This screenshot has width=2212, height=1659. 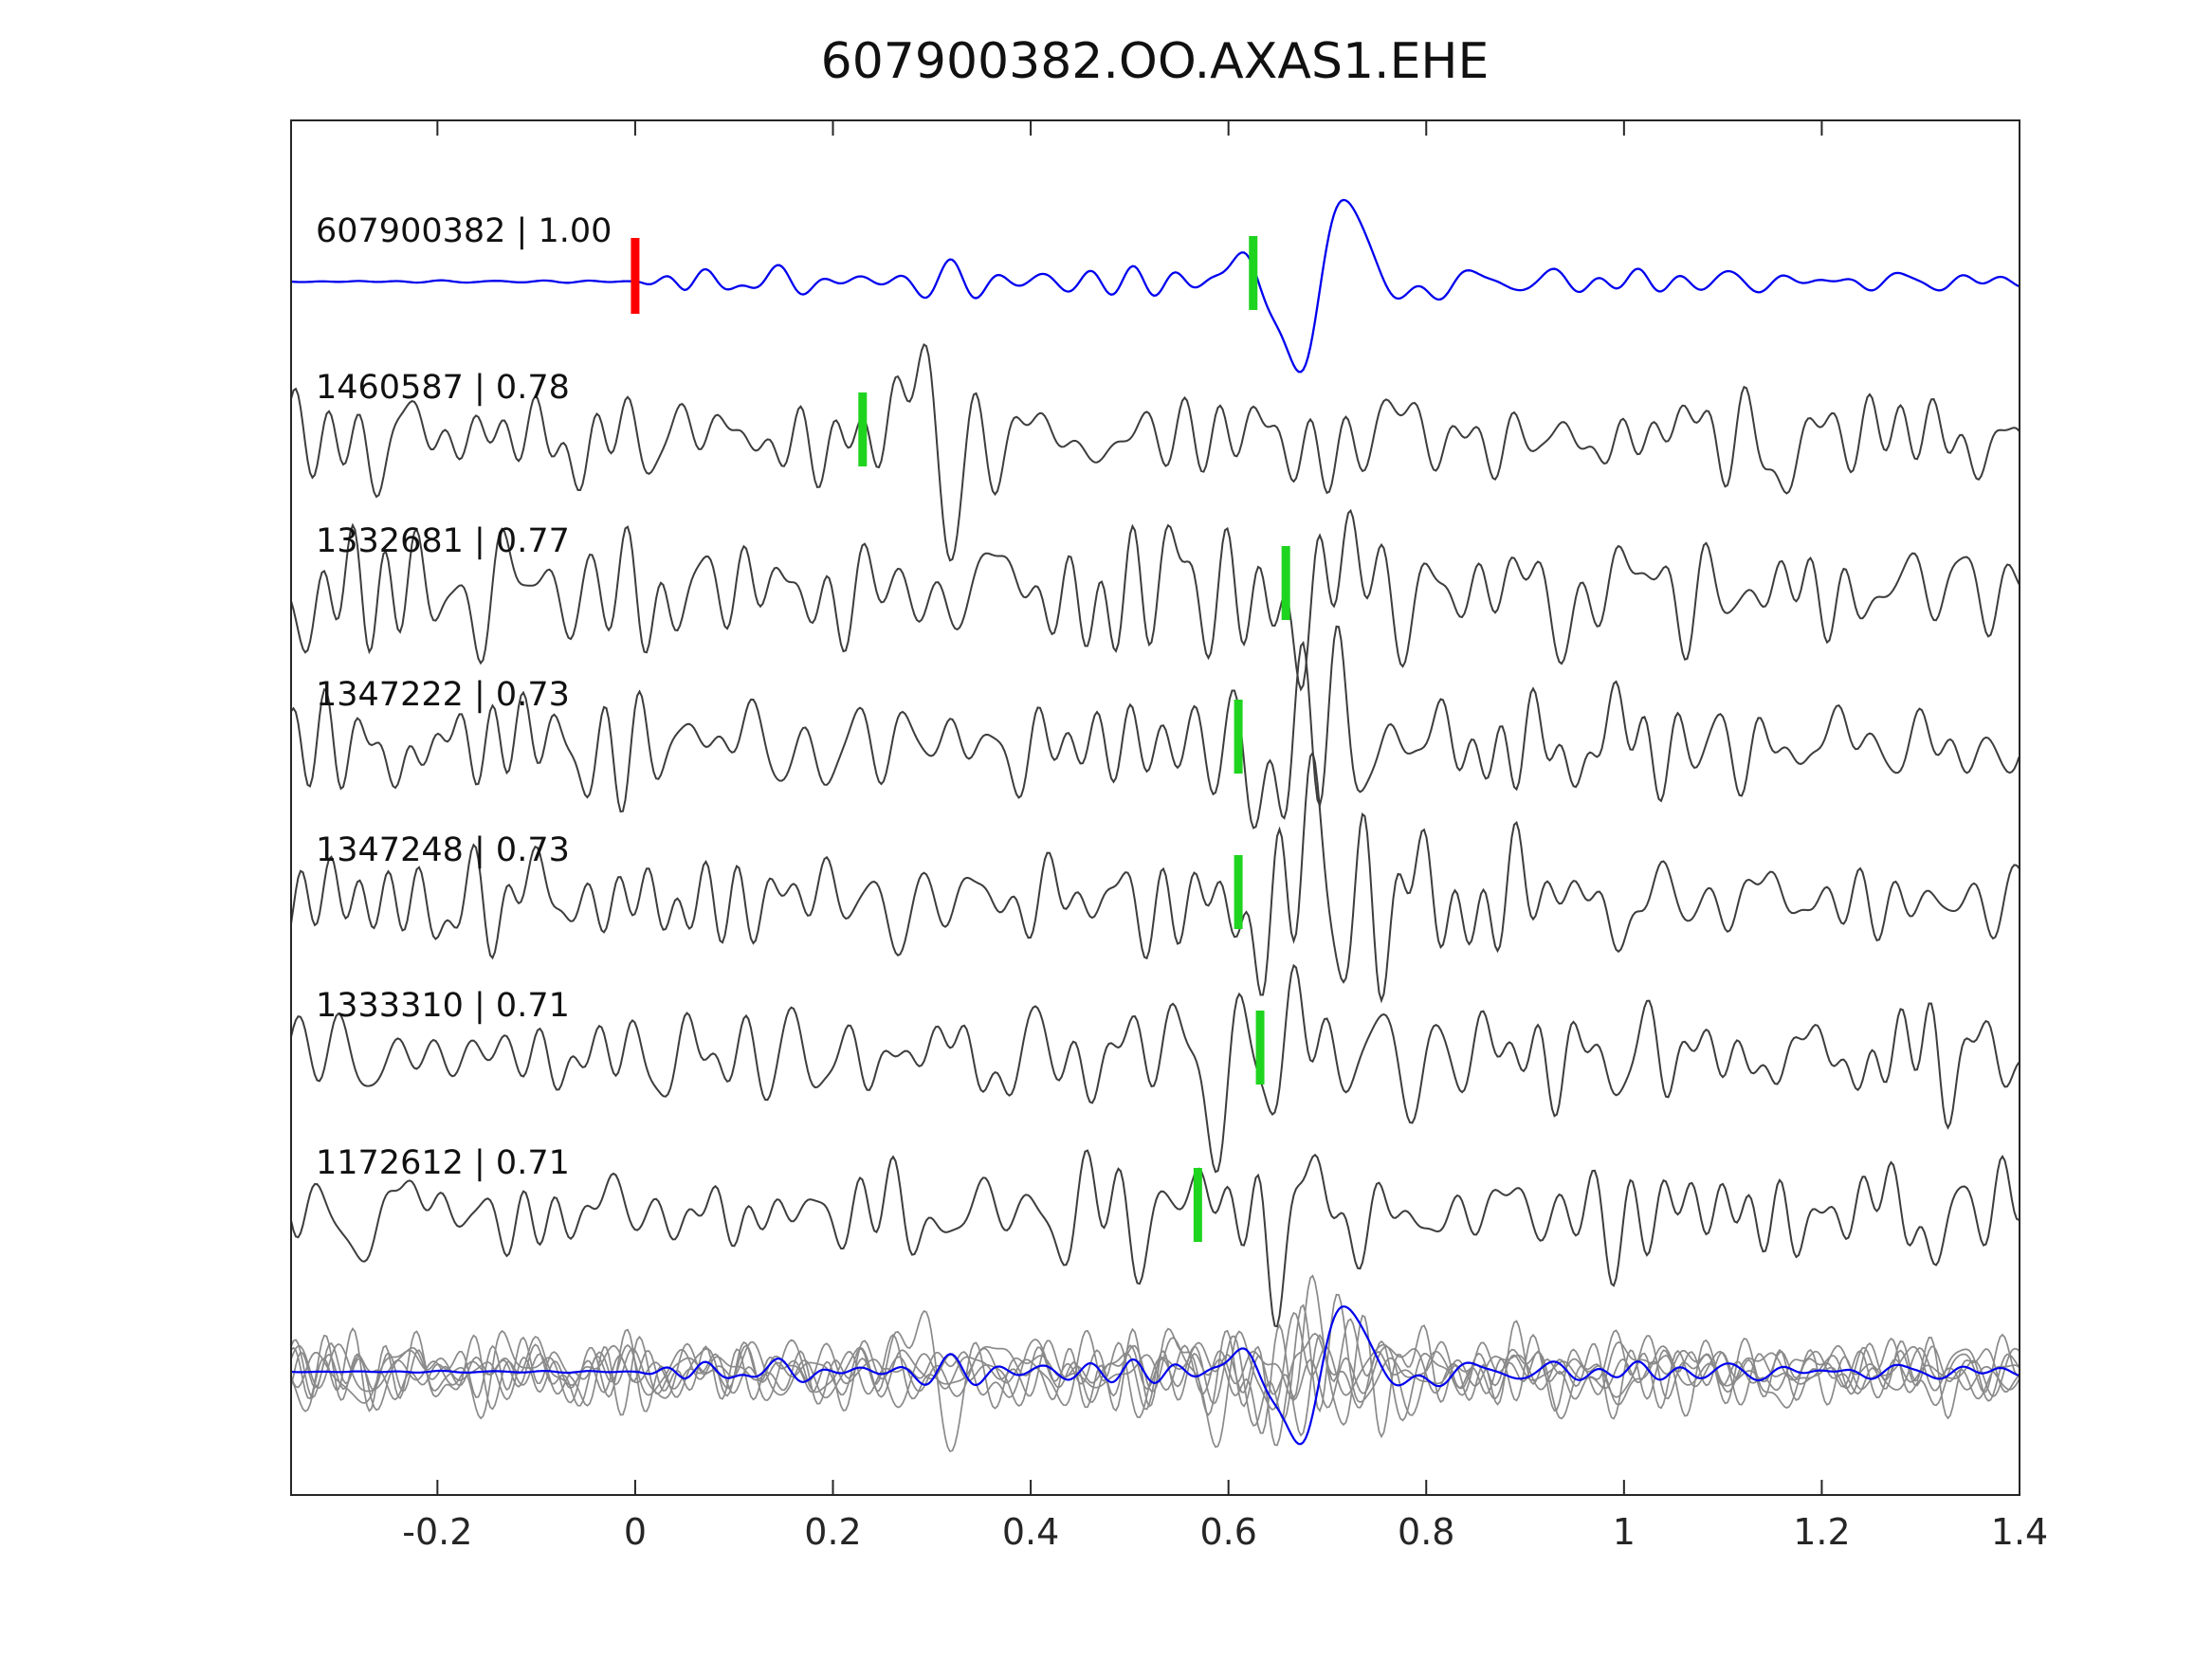 What do you see at coordinates (464, 231) in the screenshot?
I see `trace-label-607900382: 607900382 | 1.00` at bounding box center [464, 231].